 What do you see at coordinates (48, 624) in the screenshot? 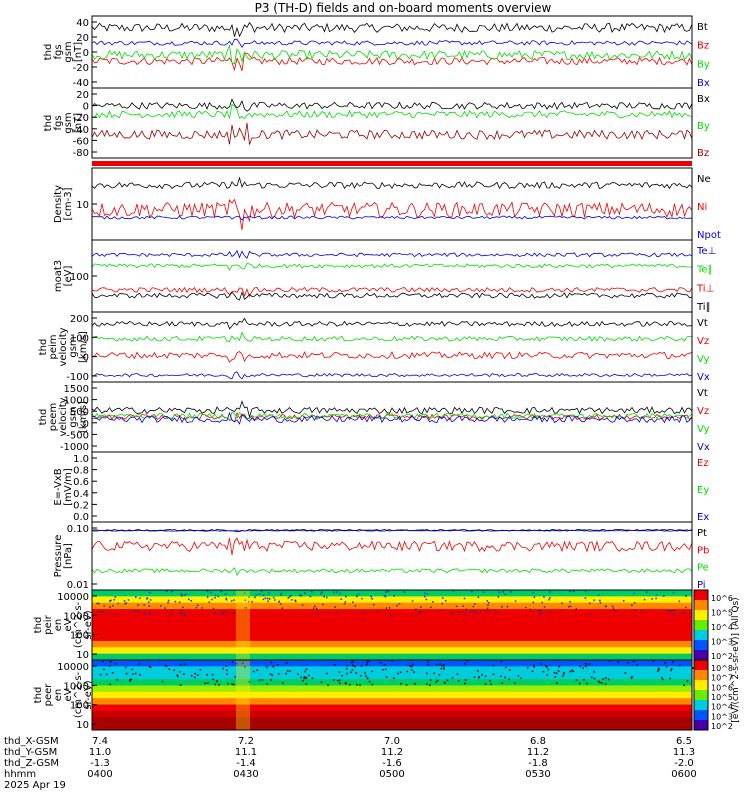
I see `y-axis-label: peir` at bounding box center [48, 624].